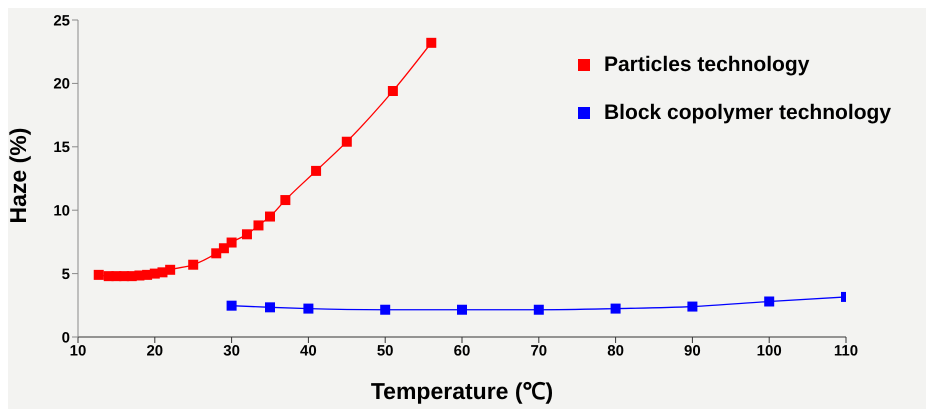  What do you see at coordinates (66, 274) in the screenshot?
I see `y-tick-label: 5` at bounding box center [66, 274].